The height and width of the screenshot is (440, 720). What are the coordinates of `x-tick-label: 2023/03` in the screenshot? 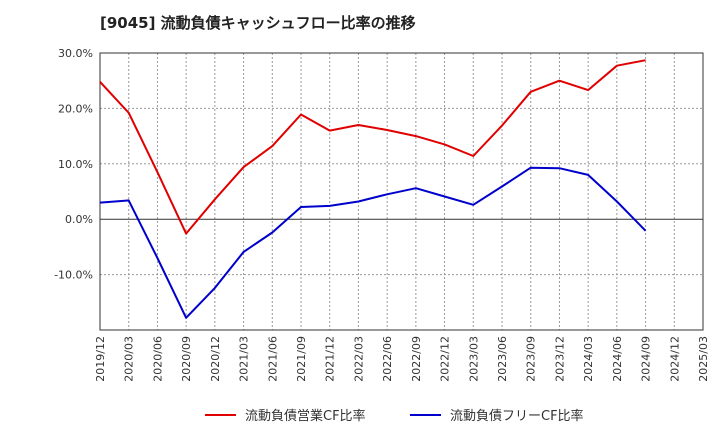 It's located at (473, 359).